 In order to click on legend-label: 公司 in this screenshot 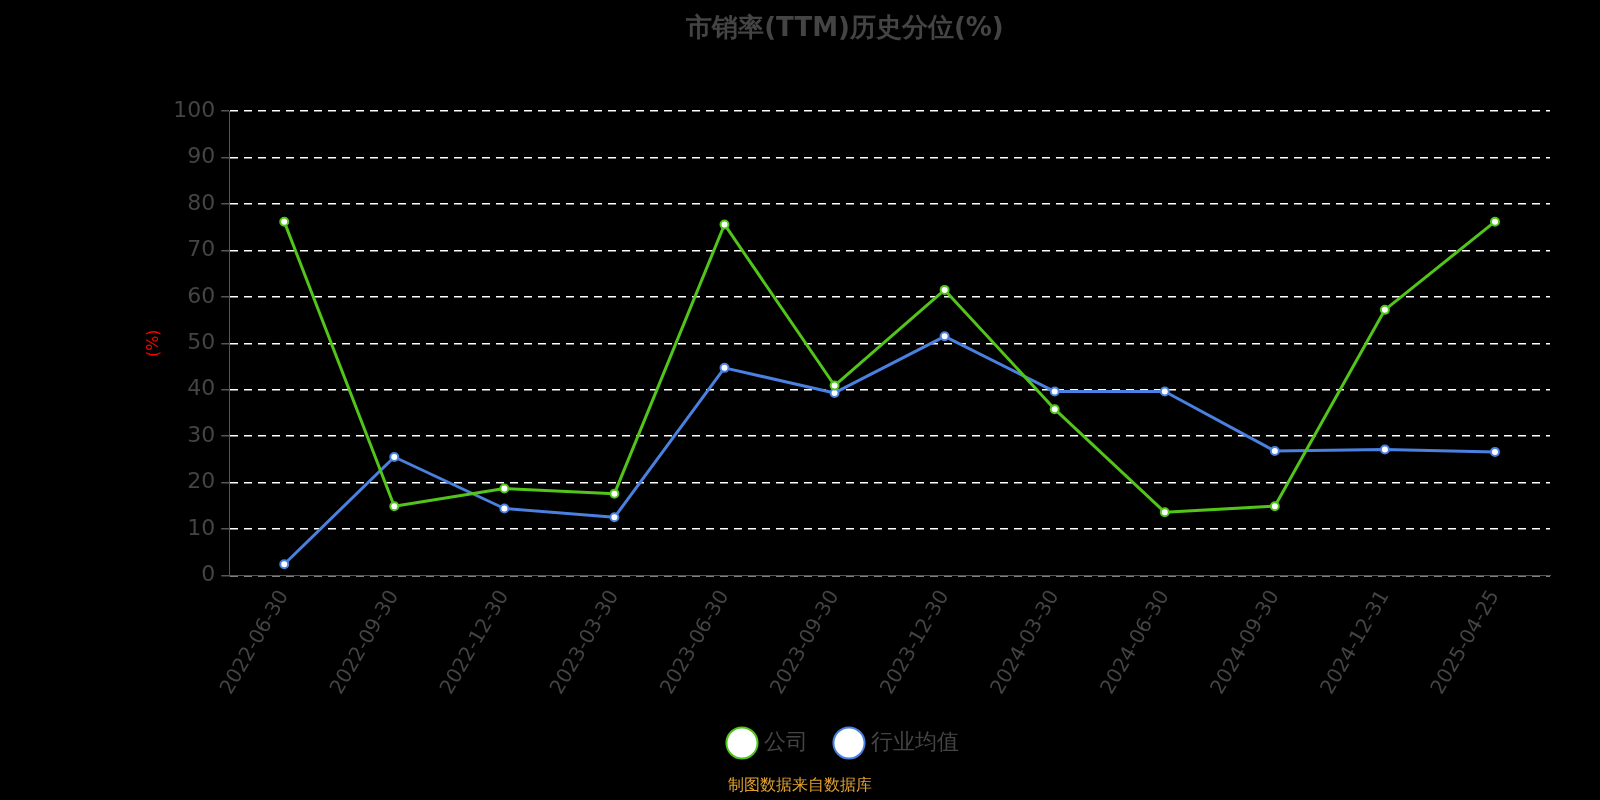, I will do `click(786, 741)`.